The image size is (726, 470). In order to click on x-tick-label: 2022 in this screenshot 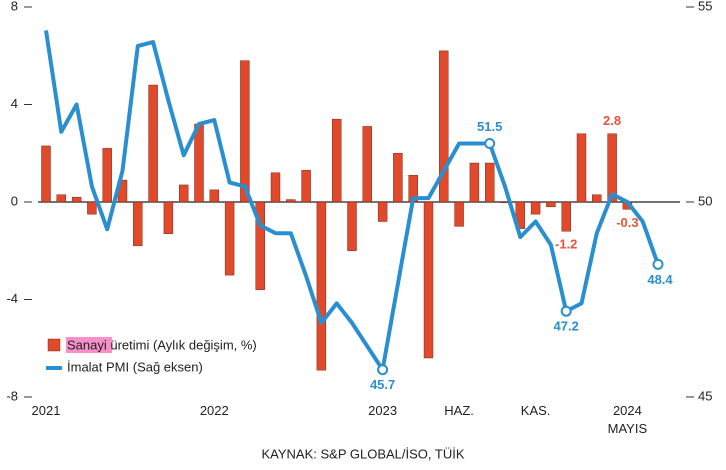, I will do `click(214, 410)`.